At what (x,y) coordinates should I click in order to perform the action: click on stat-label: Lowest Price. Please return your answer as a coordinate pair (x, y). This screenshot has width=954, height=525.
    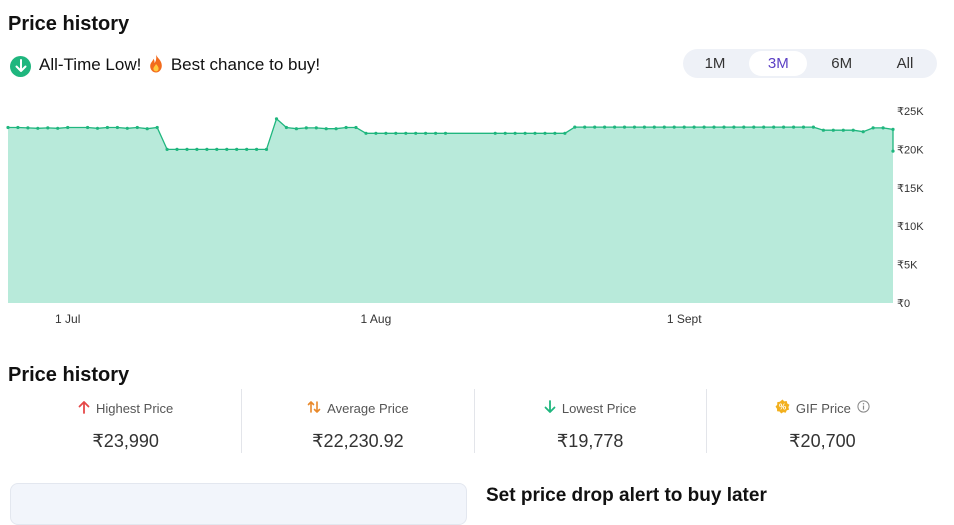
    Looking at the image, I should click on (599, 408).